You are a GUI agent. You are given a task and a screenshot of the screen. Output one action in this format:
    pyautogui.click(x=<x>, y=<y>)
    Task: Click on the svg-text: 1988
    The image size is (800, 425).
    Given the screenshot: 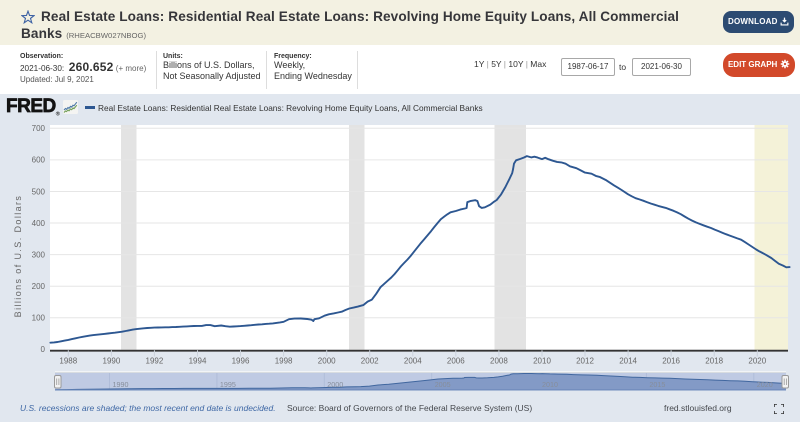 What is the action you would take?
    pyautogui.click(x=68, y=361)
    